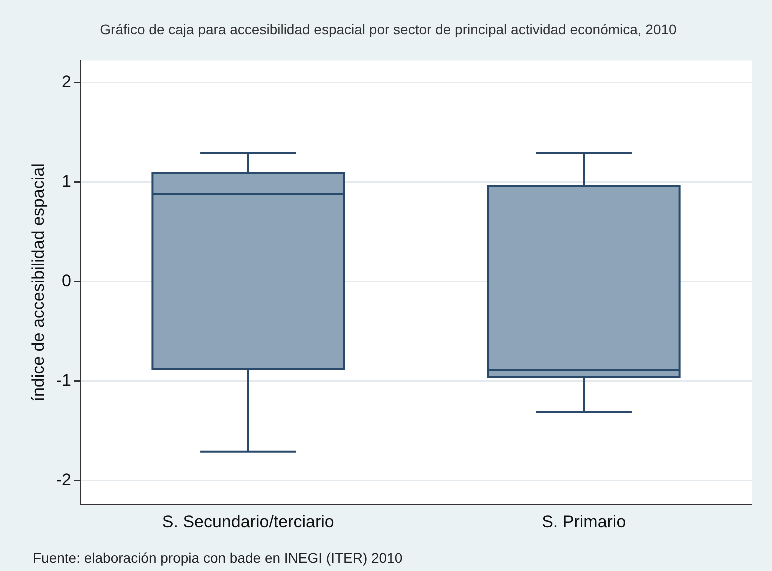 This screenshot has height=571, width=772. What do you see at coordinates (64, 480) in the screenshot?
I see `y-tick-label: -2` at bounding box center [64, 480].